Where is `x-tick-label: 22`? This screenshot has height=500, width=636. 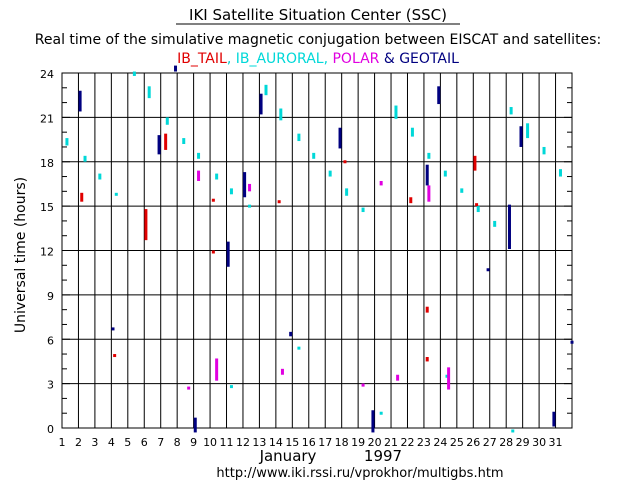 x-tick-label: 22 is located at coordinates (407, 442).